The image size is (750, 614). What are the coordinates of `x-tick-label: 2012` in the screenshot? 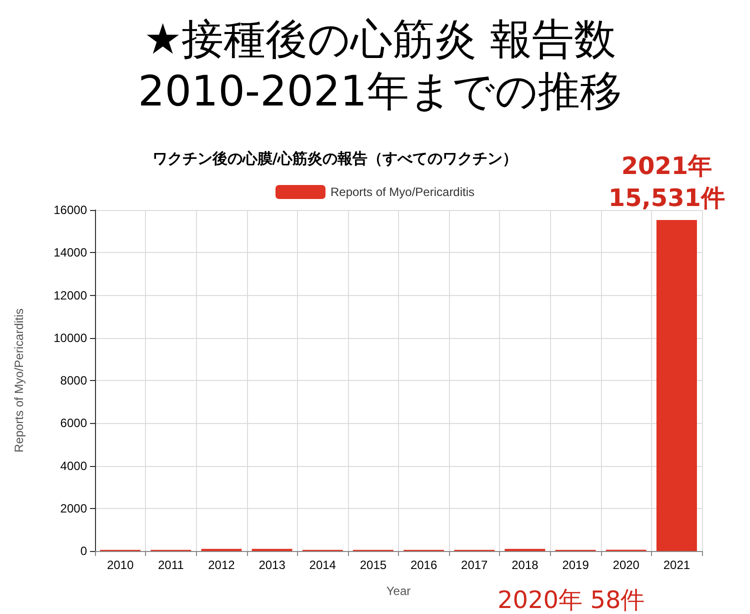 It's located at (222, 565).